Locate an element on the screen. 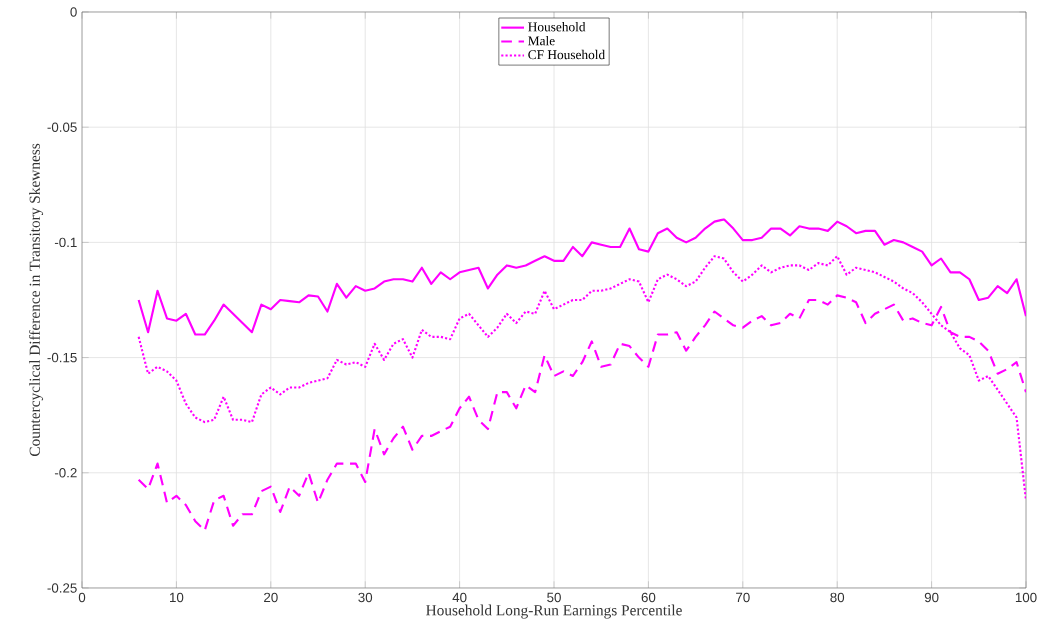  x-tick-label: 0 is located at coordinates (82, 597).